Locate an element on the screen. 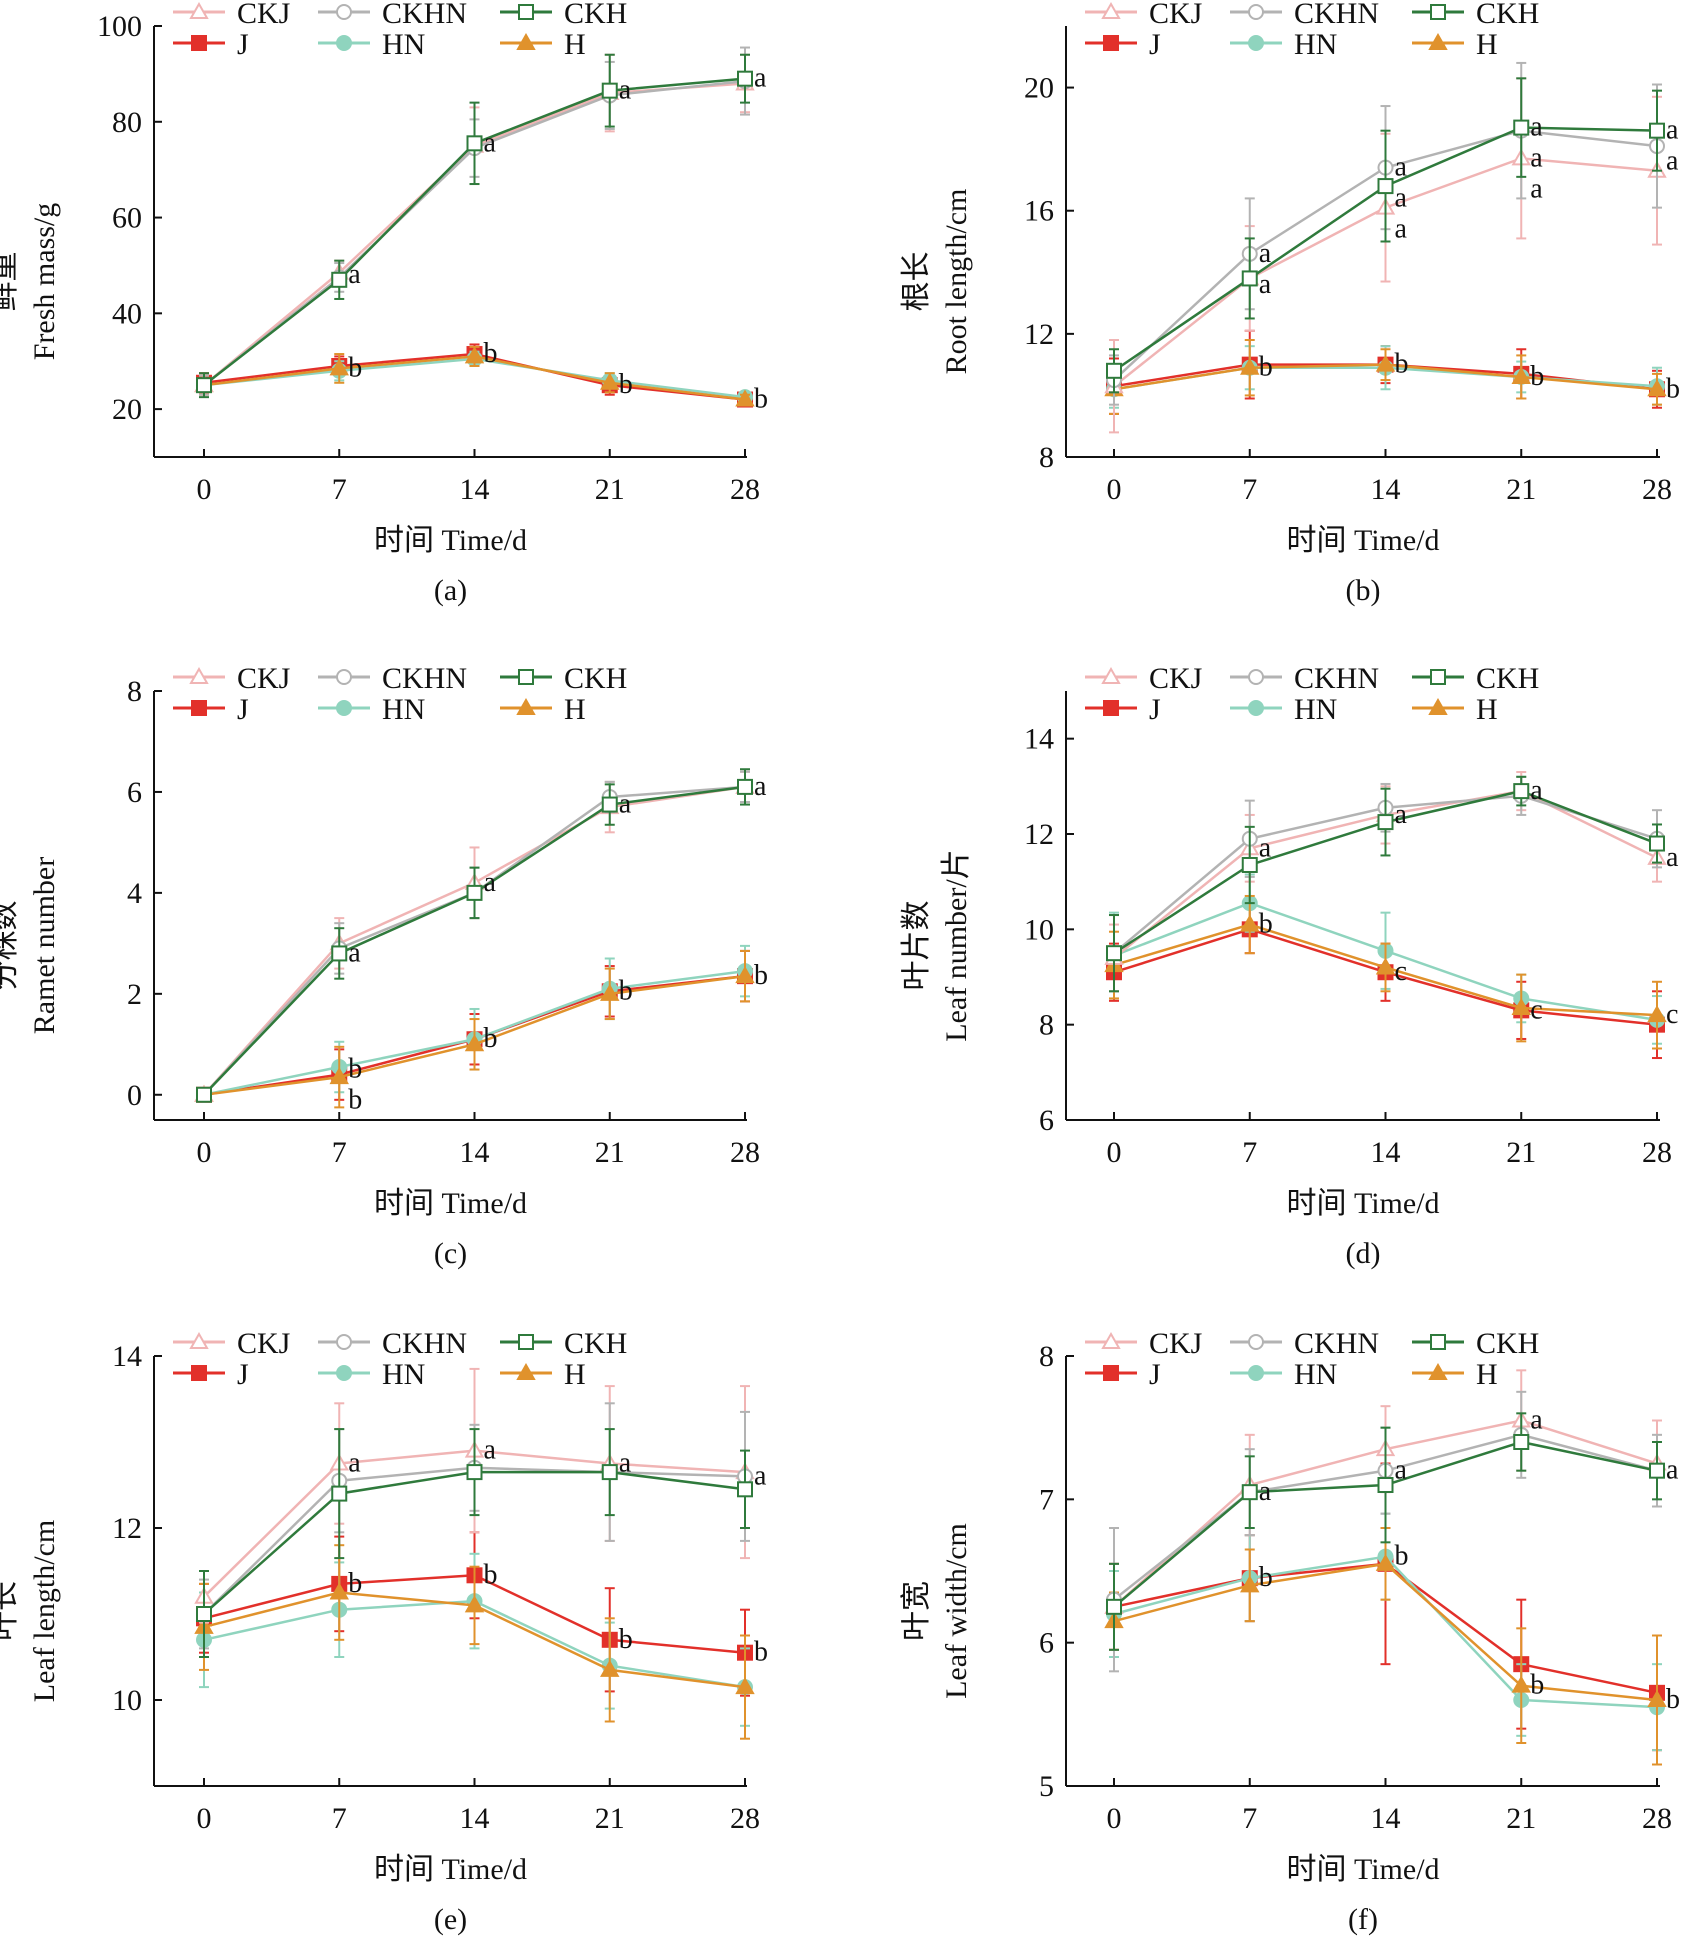 Image resolution: width=1685 pixels, height=1938 pixels. y-tick-label: 7 is located at coordinates (1046, 1499).